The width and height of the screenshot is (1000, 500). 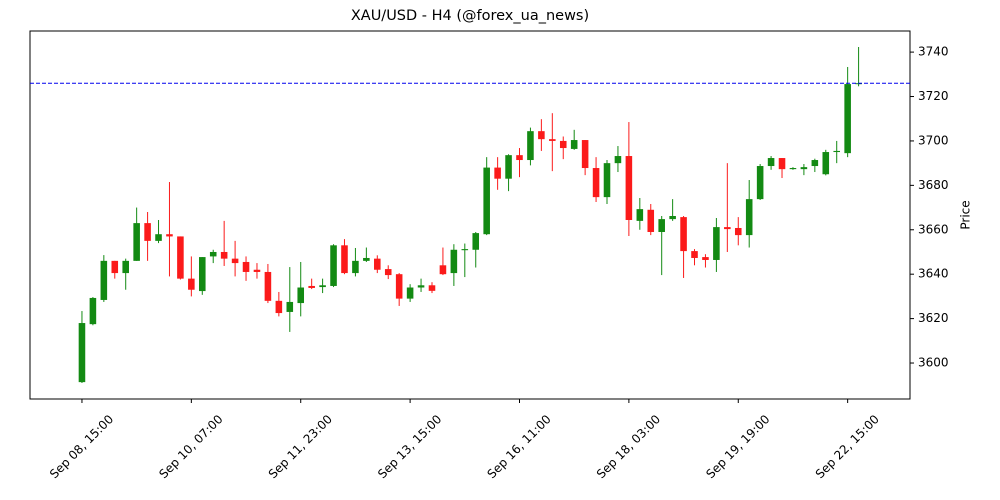 What do you see at coordinates (190, 446) in the screenshot?
I see `x-tick-label: Sep 10, 07:00` at bounding box center [190, 446].